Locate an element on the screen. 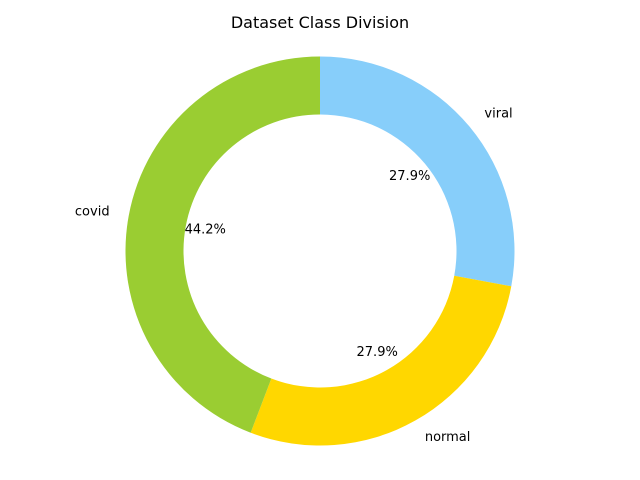  slice-viral is located at coordinates (417, 171).